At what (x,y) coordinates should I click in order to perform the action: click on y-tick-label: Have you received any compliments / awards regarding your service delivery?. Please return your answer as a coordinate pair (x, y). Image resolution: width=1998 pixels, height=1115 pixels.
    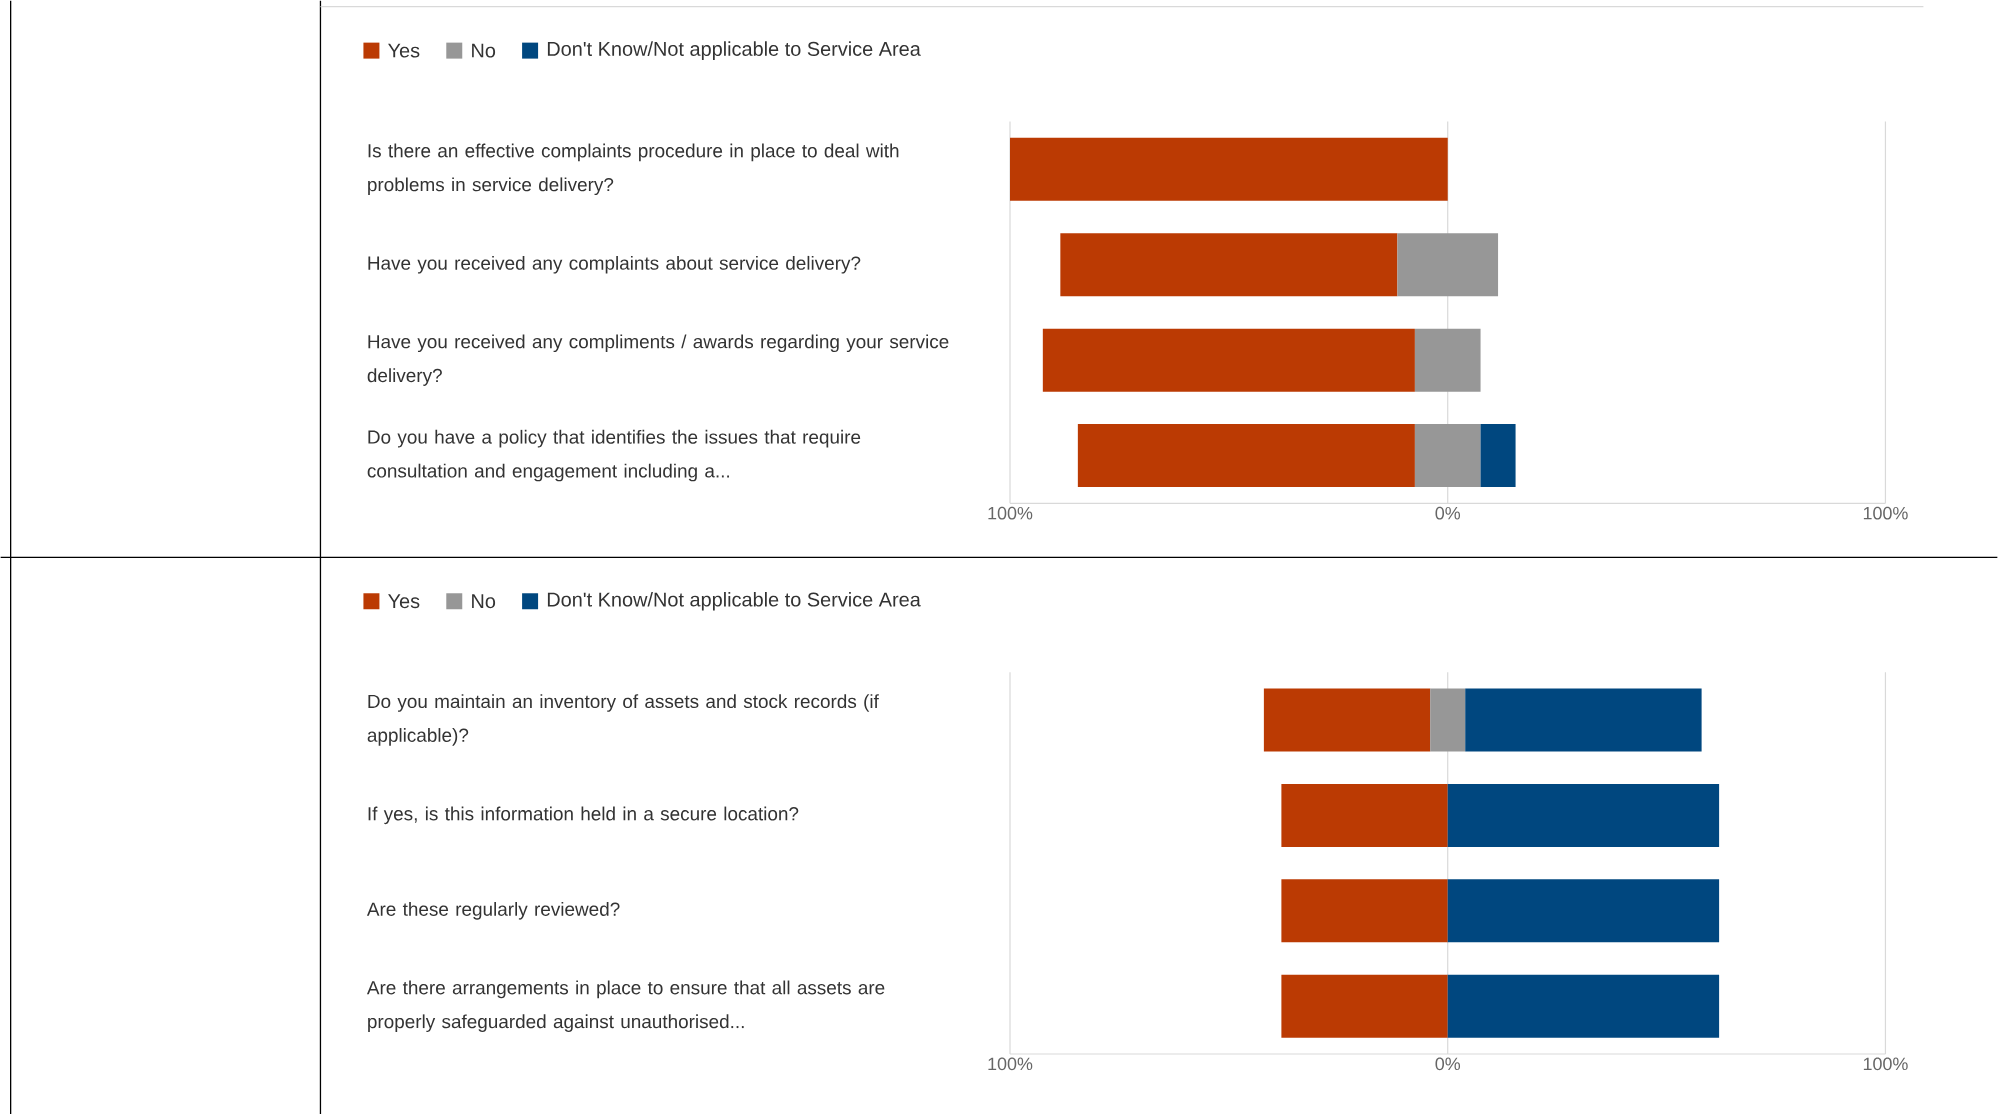
    Looking at the image, I should click on (658, 360).